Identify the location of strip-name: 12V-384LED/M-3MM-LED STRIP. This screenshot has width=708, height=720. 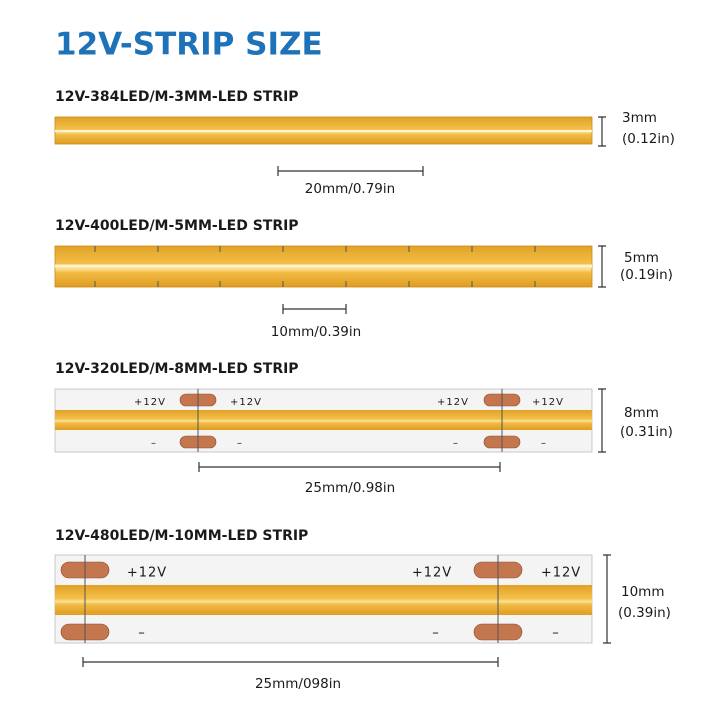
(177, 97).